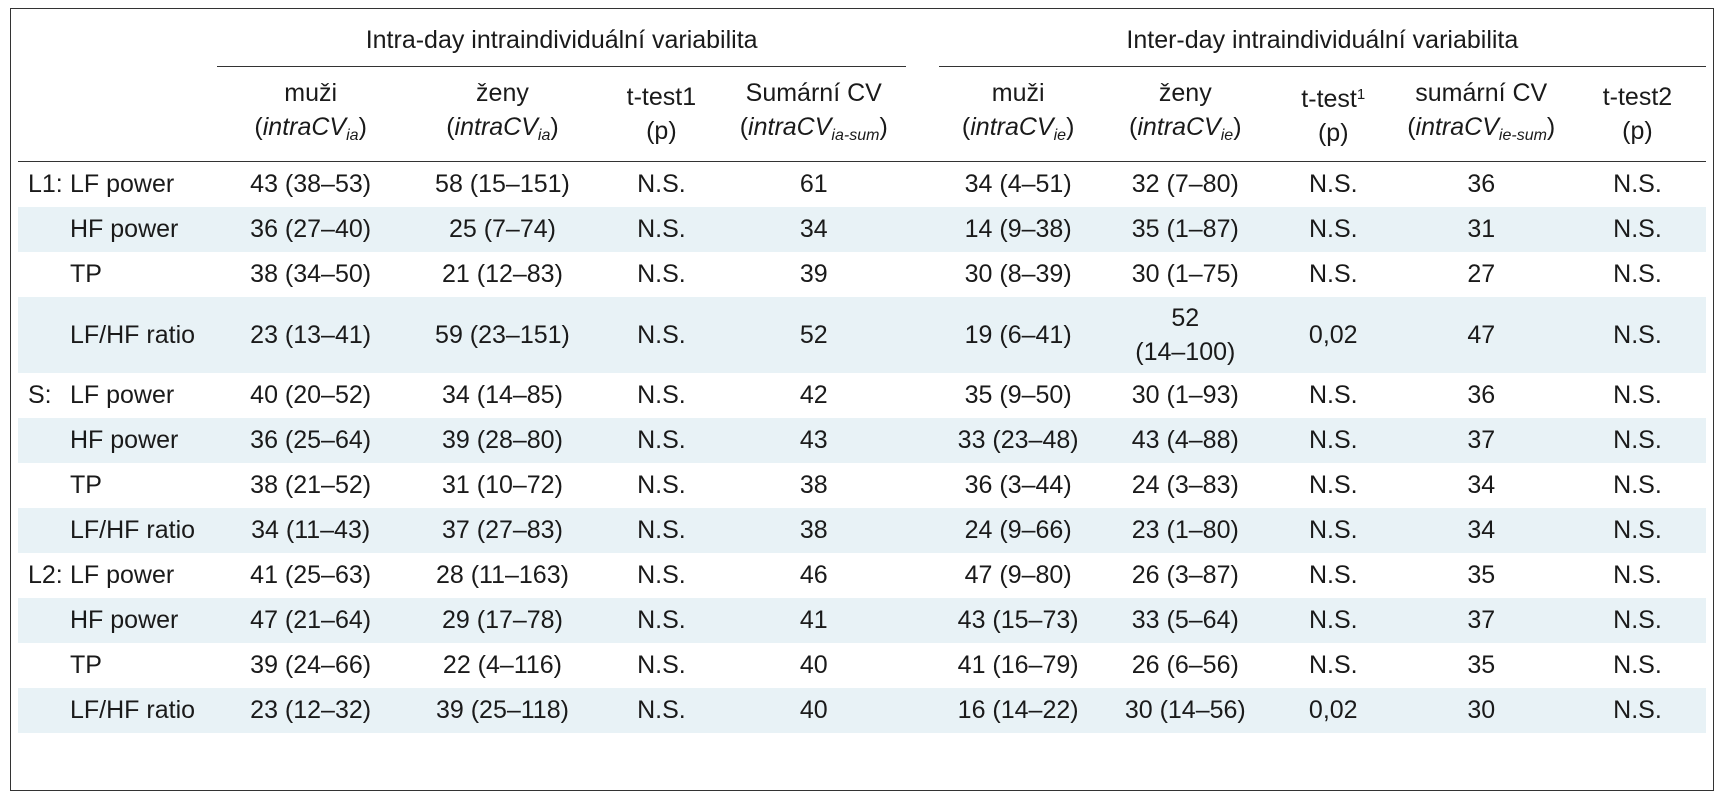 The height and width of the screenshot is (800, 1726). I want to click on table-cell: 16 (14–22), so click(1018, 710).